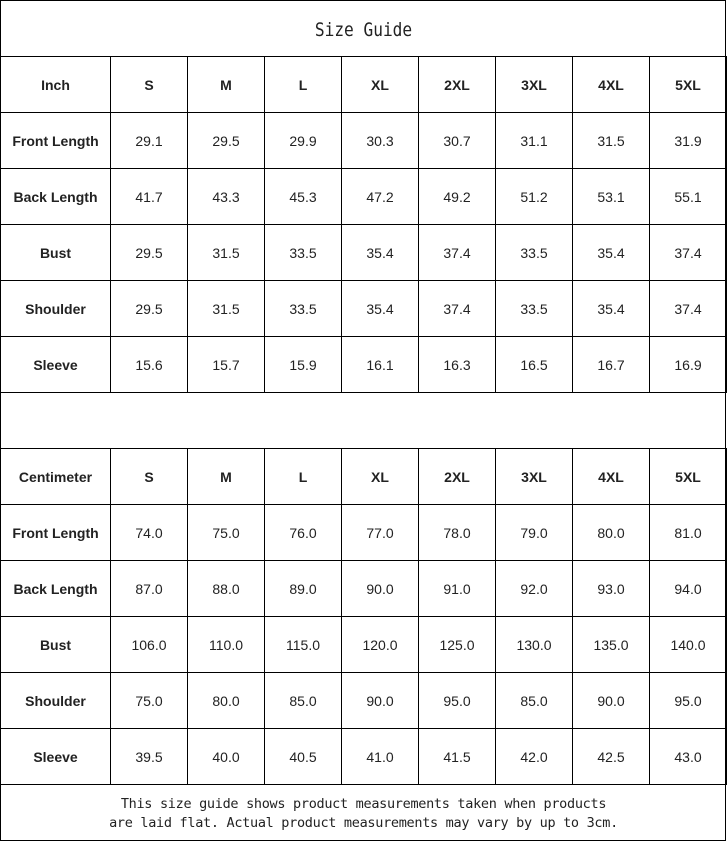 This screenshot has height=842, width=727. Describe the element at coordinates (534, 196) in the screenshot. I see `measurement-cell: 51.2` at that location.